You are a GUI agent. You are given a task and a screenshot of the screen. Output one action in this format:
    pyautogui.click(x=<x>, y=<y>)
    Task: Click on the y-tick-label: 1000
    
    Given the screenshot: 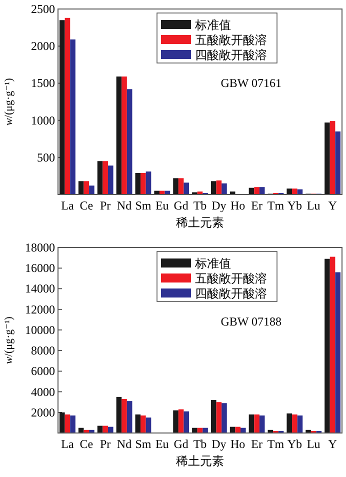 What is the action you would take?
    pyautogui.click(x=43, y=120)
    